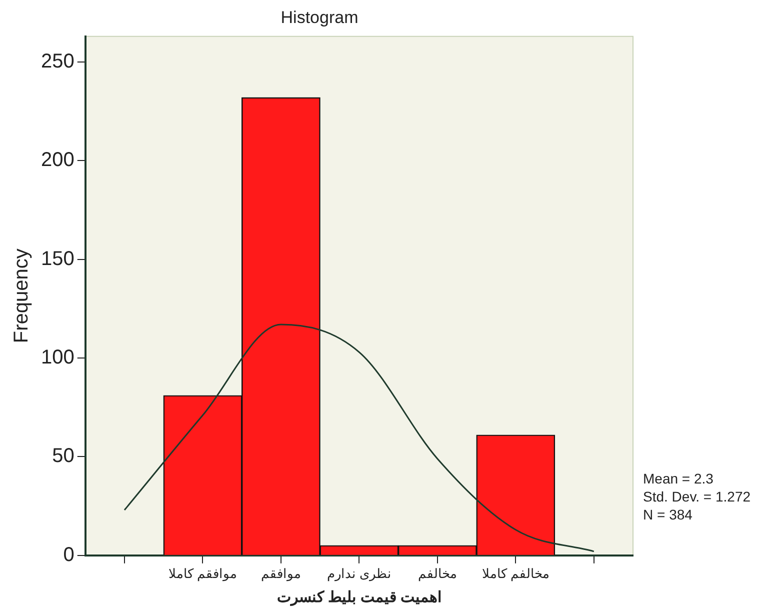  Describe the element at coordinates (57, 259) in the screenshot. I see `y-tick-label: 150` at that location.